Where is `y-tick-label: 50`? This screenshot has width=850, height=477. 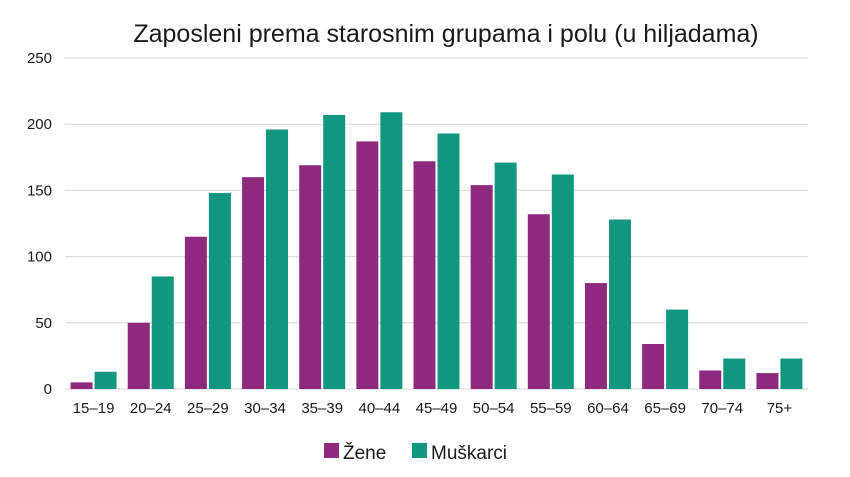 y-tick-label: 50 is located at coordinates (43, 323).